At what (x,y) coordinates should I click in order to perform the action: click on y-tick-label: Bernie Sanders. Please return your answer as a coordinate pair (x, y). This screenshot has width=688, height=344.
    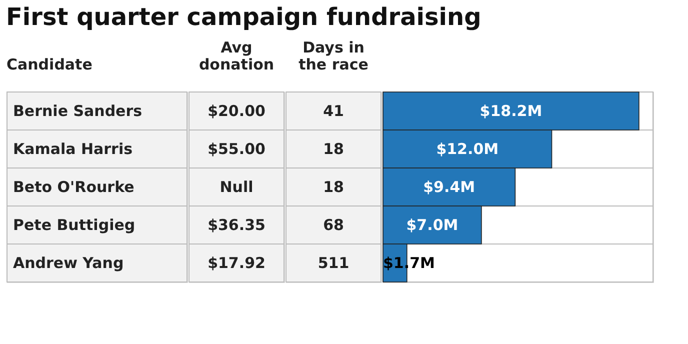
    Looking at the image, I should click on (77, 111).